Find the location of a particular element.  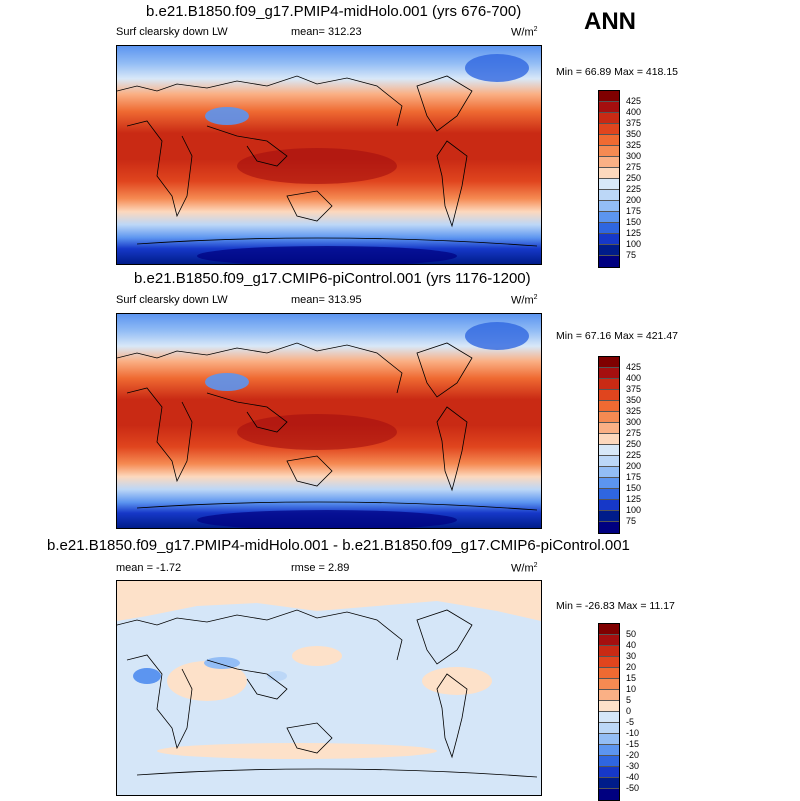

colorbar-tick-label: 20 is located at coordinates (631, 667).